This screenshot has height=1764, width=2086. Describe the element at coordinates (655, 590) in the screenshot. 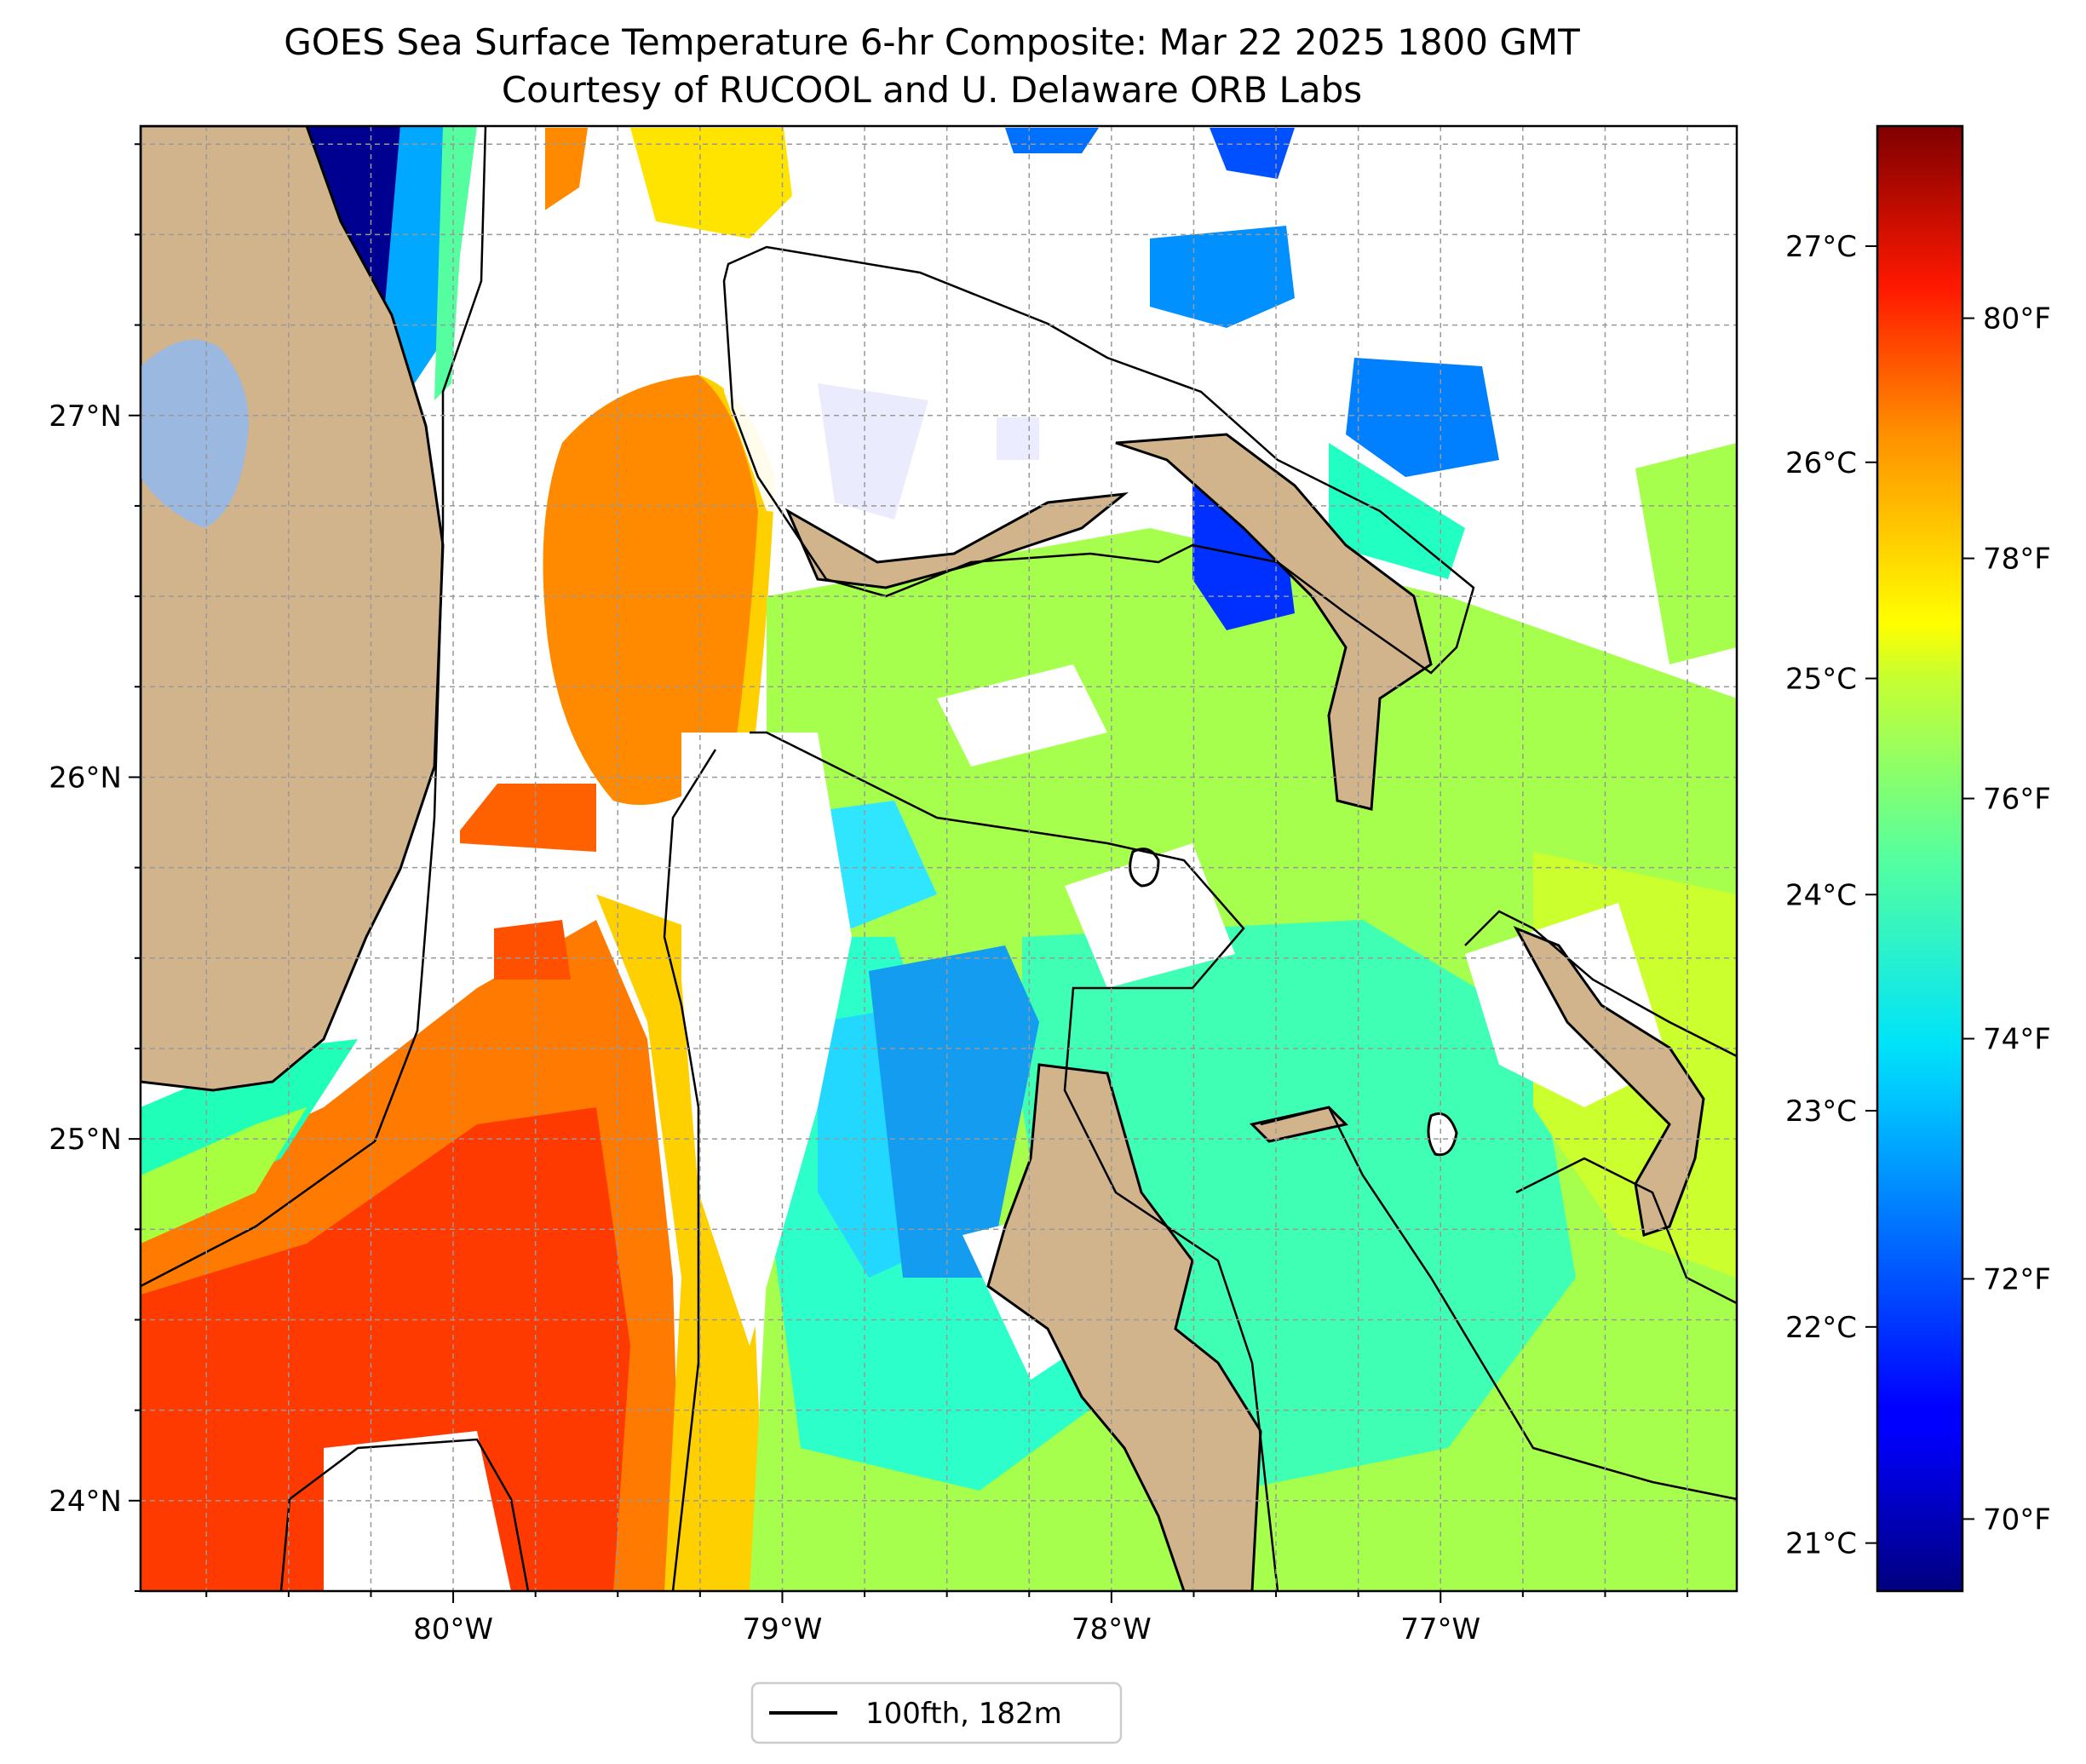

I see `warm-eddy` at that location.